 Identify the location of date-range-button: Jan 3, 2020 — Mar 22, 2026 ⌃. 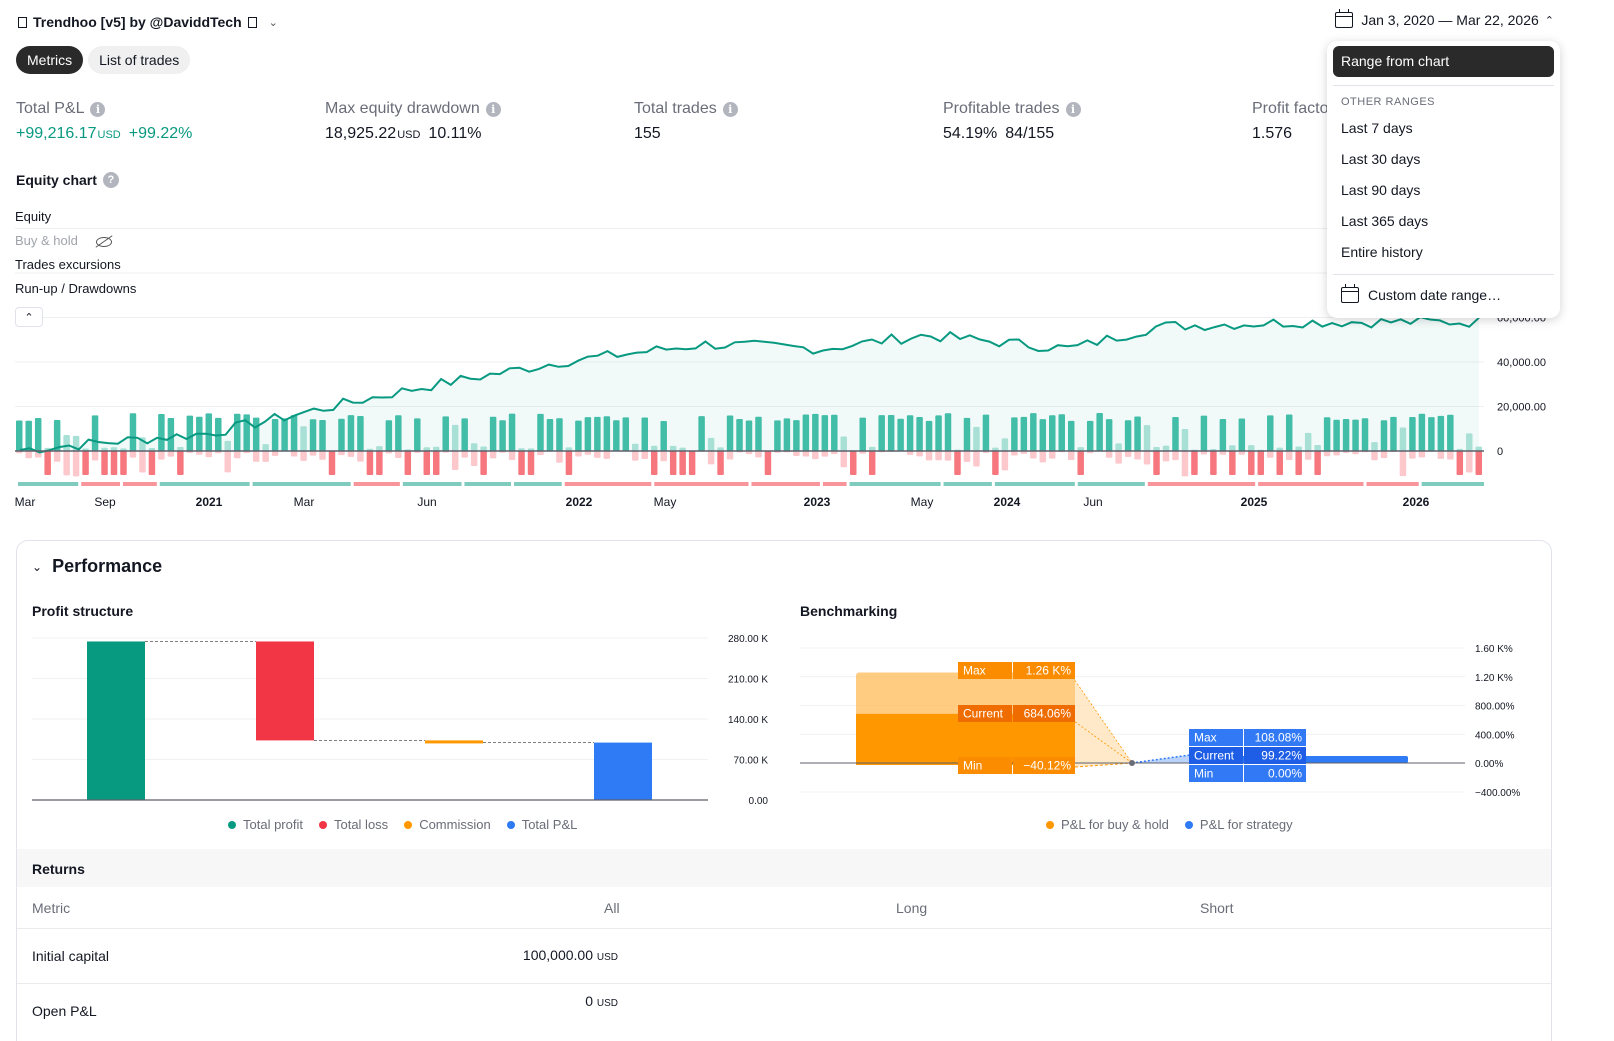
(1444, 18).